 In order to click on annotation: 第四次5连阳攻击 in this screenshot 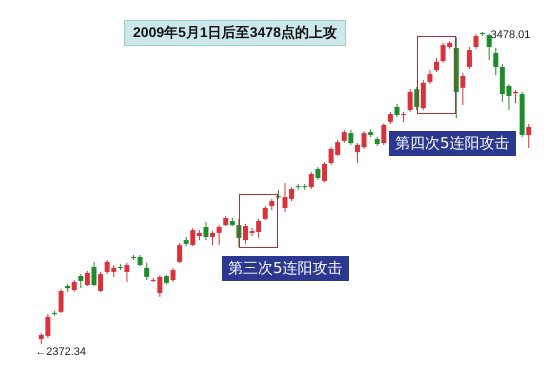, I will do `click(452, 143)`.